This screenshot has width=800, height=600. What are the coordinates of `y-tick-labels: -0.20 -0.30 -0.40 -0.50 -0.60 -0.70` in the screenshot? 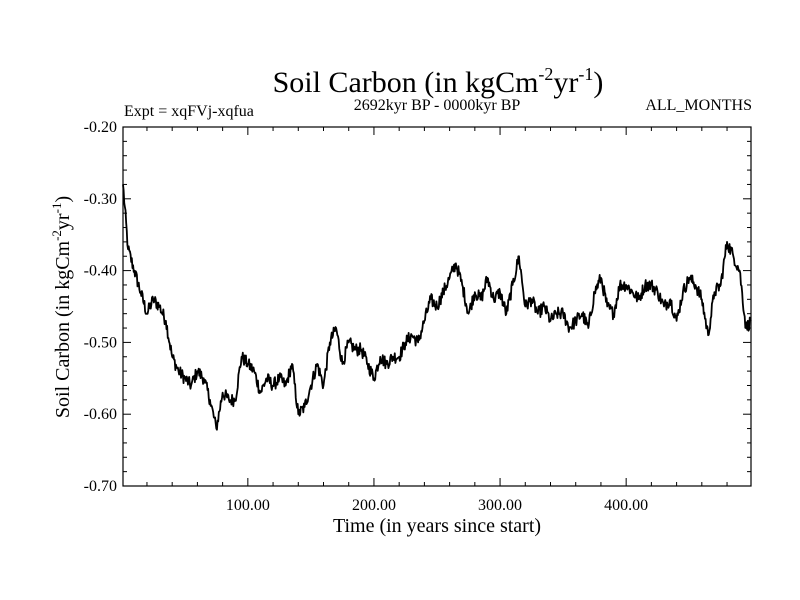 It's located at (100, 307).